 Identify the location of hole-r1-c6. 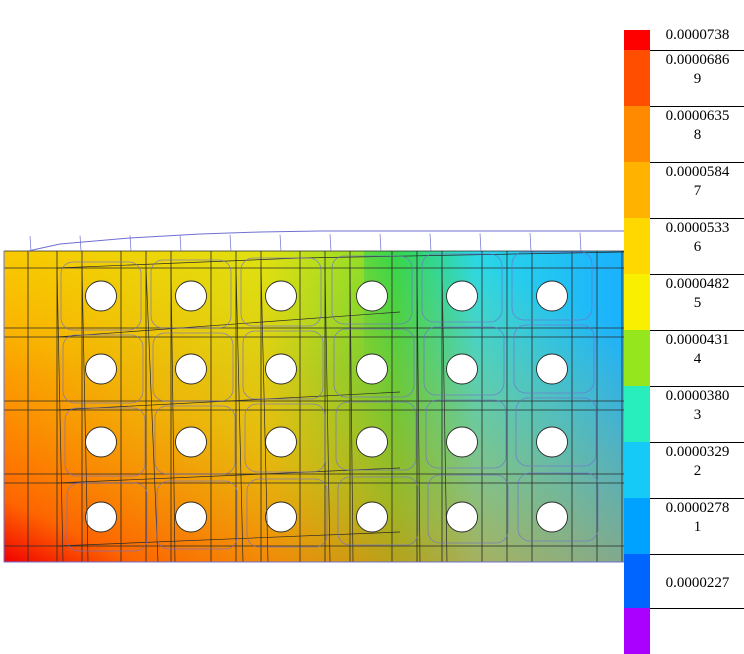
(552, 296).